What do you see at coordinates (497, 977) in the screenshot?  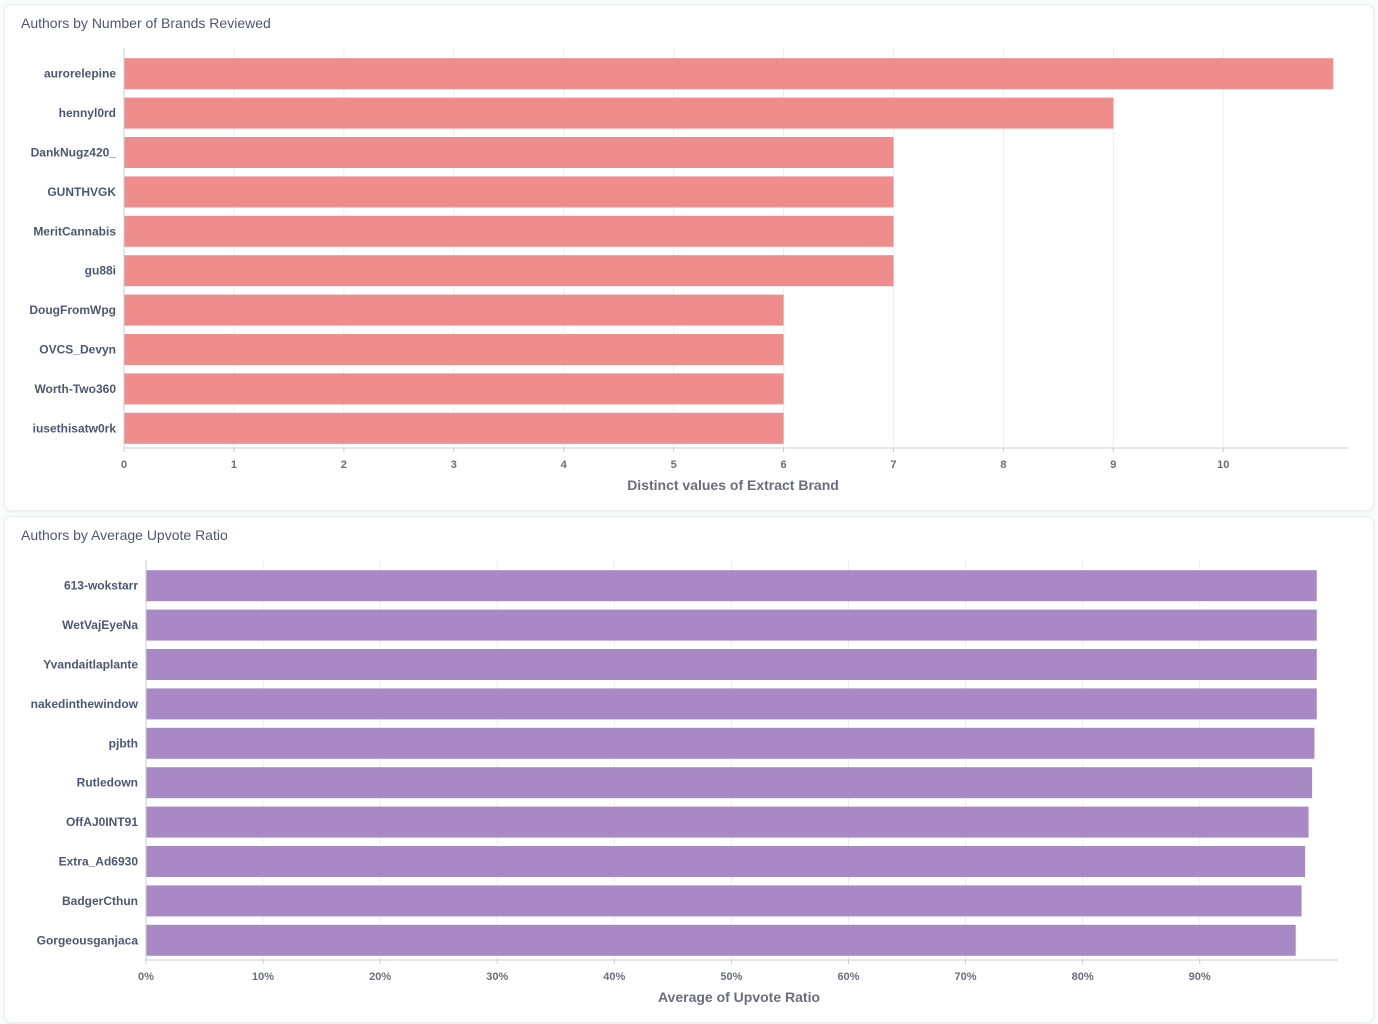 I see `x-tick-label: 30%` at bounding box center [497, 977].